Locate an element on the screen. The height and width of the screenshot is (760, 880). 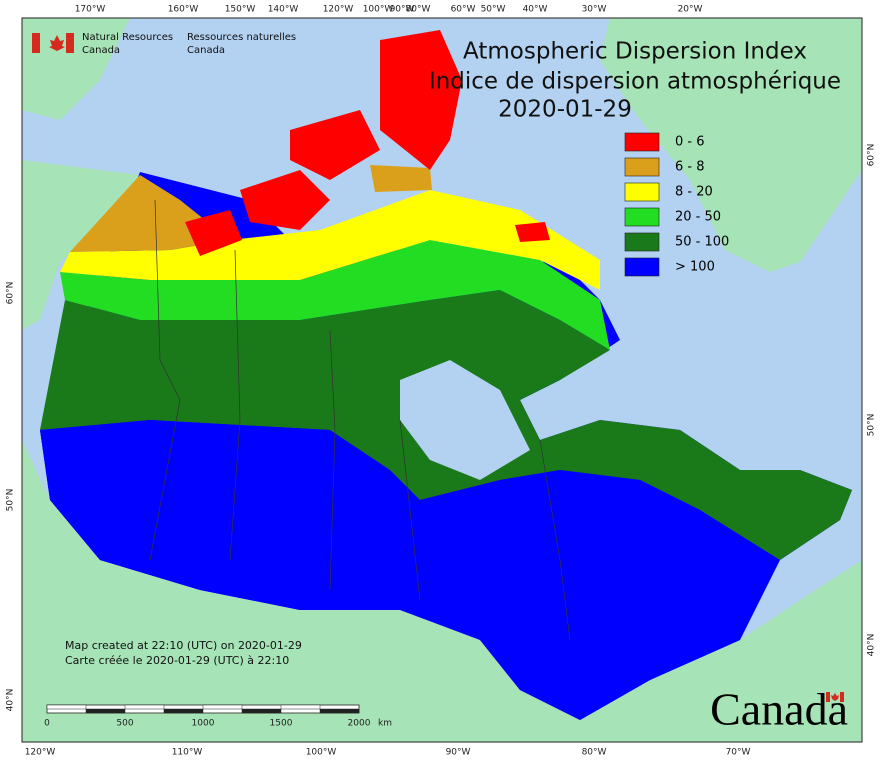
right-axis-label: 50°N is located at coordinates (872, 425).